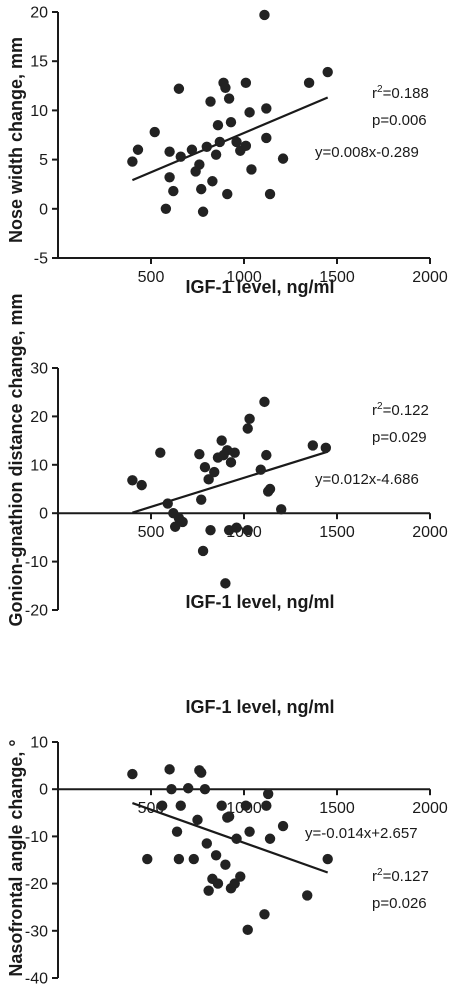 The image size is (453, 991). I want to click on y-tick-label: -5, so click(41, 259).